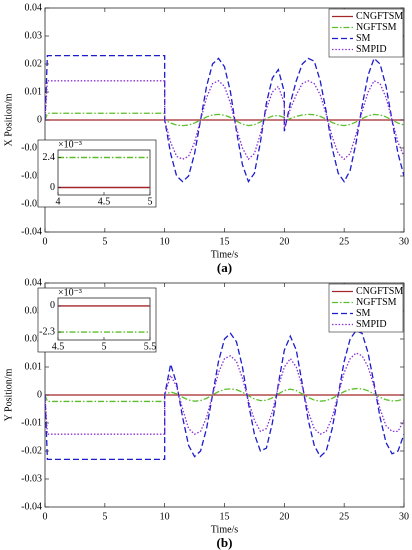 The height and width of the screenshot is (550, 412). What do you see at coordinates (58, 201) in the screenshot?
I see `x-tick-label: 4` at bounding box center [58, 201].